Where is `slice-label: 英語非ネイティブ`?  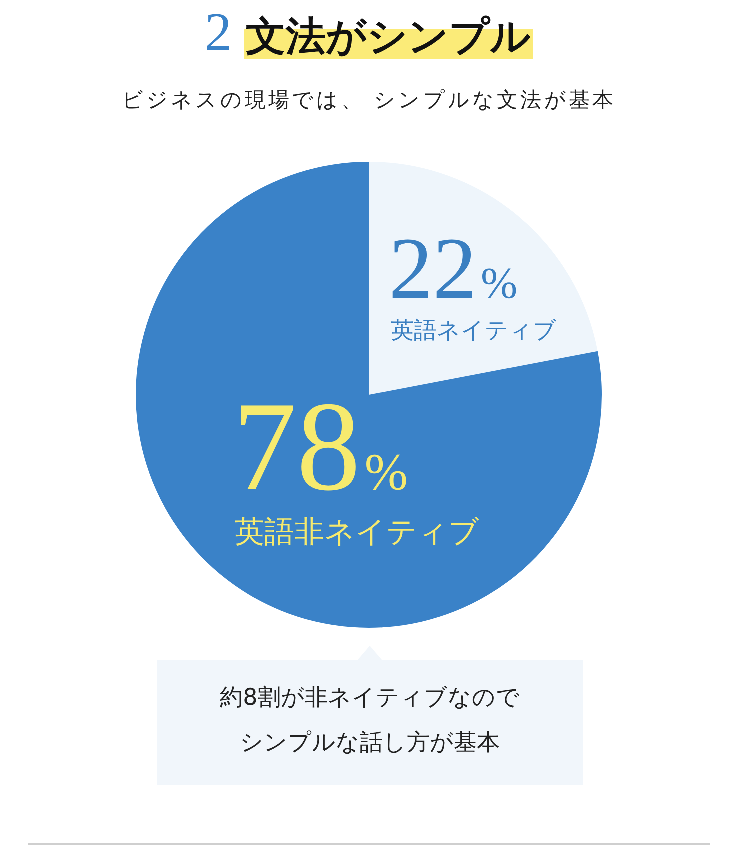
slice-label: 英語非ネイティブ is located at coordinates (357, 532).